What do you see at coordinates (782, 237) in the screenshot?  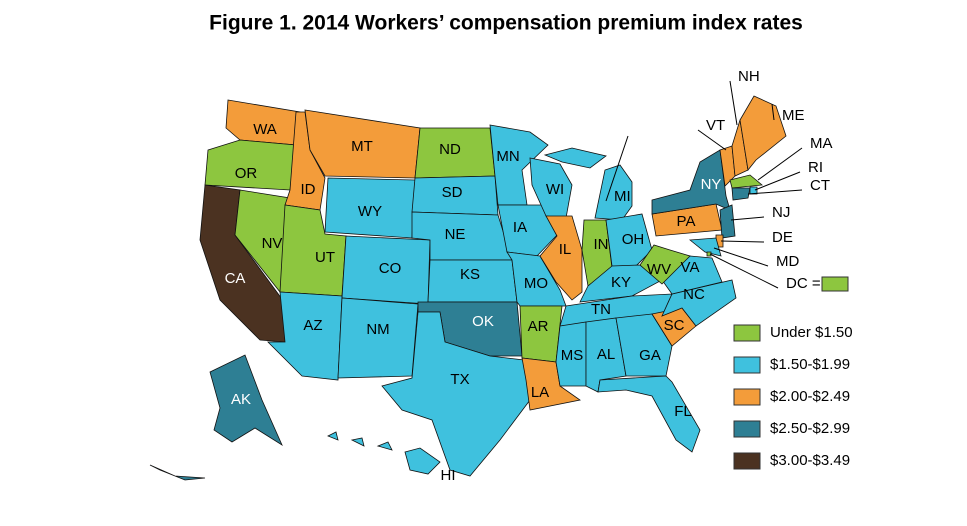 I see `state-label: DE` at bounding box center [782, 237].